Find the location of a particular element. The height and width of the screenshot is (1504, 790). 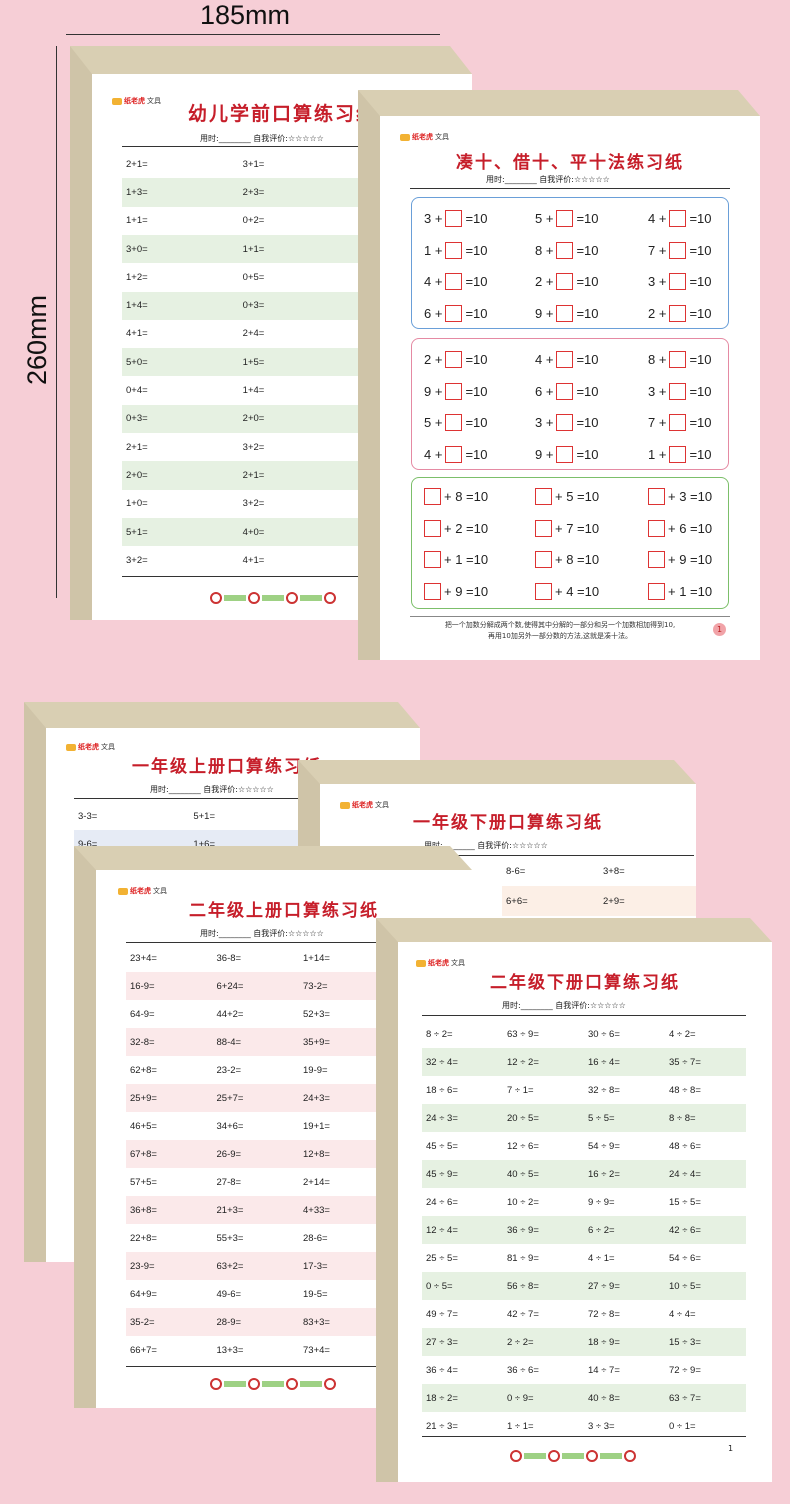

problem-cell: 28-6= is located at coordinates (315, 1238).